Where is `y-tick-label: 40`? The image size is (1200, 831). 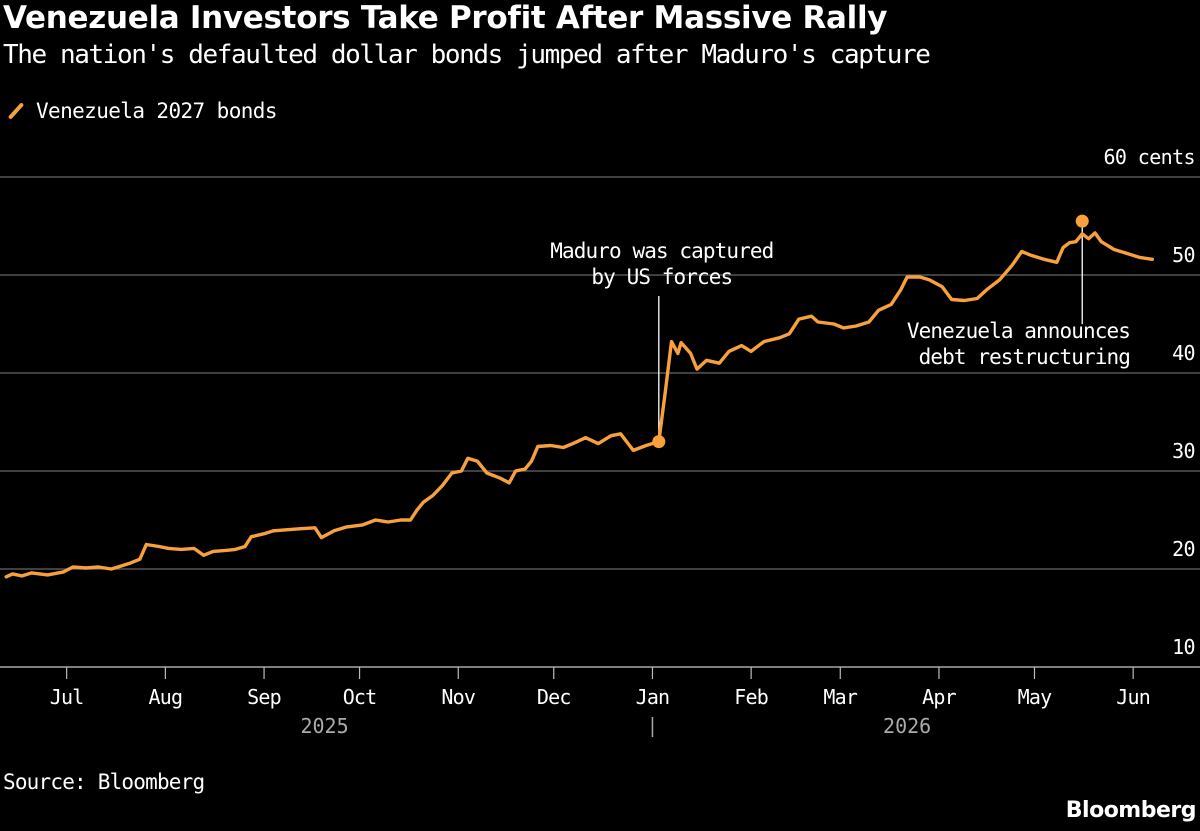 y-tick-label: 40 is located at coordinates (1183, 353).